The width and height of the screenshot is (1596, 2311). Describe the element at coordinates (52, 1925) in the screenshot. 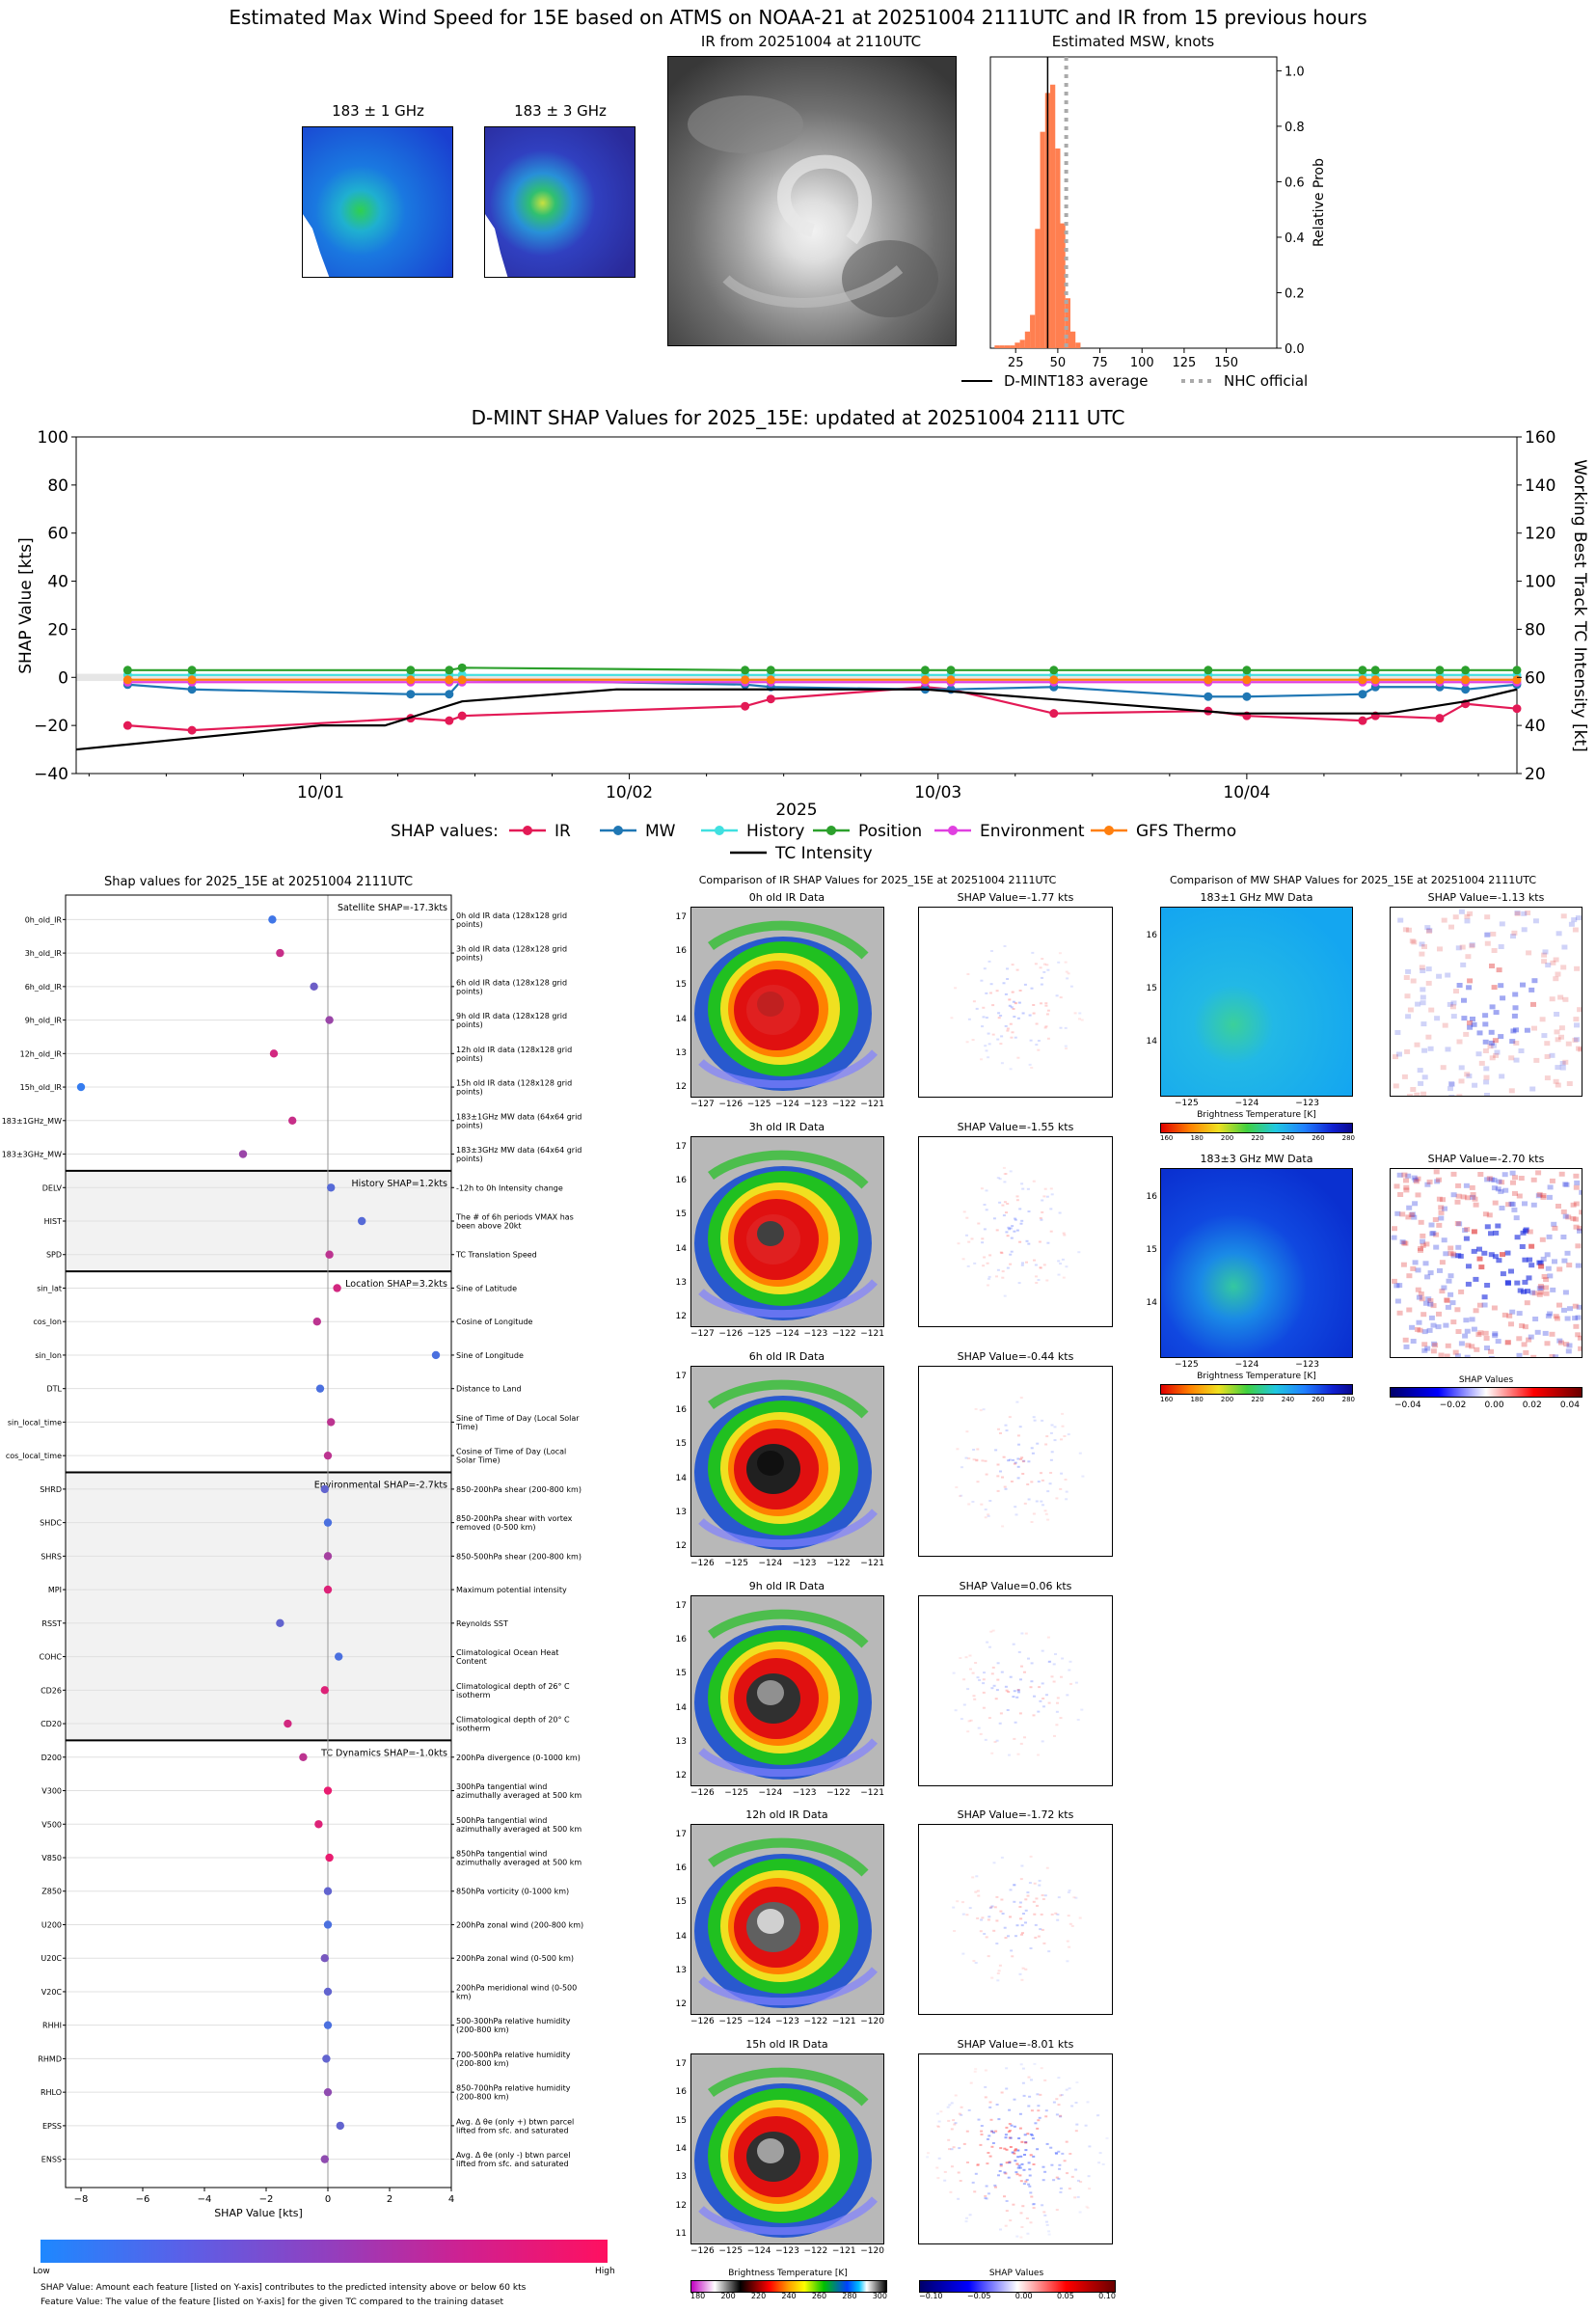

I see `feature-name: U200` at that location.